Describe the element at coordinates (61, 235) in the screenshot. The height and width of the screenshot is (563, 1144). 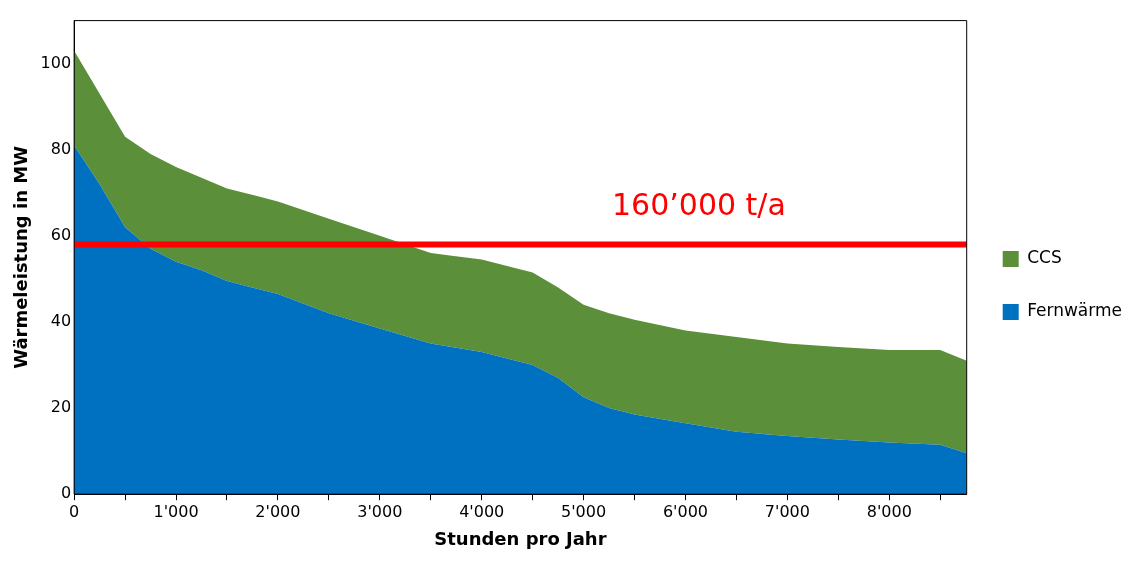
I see `y-tick-label: 60` at that location.